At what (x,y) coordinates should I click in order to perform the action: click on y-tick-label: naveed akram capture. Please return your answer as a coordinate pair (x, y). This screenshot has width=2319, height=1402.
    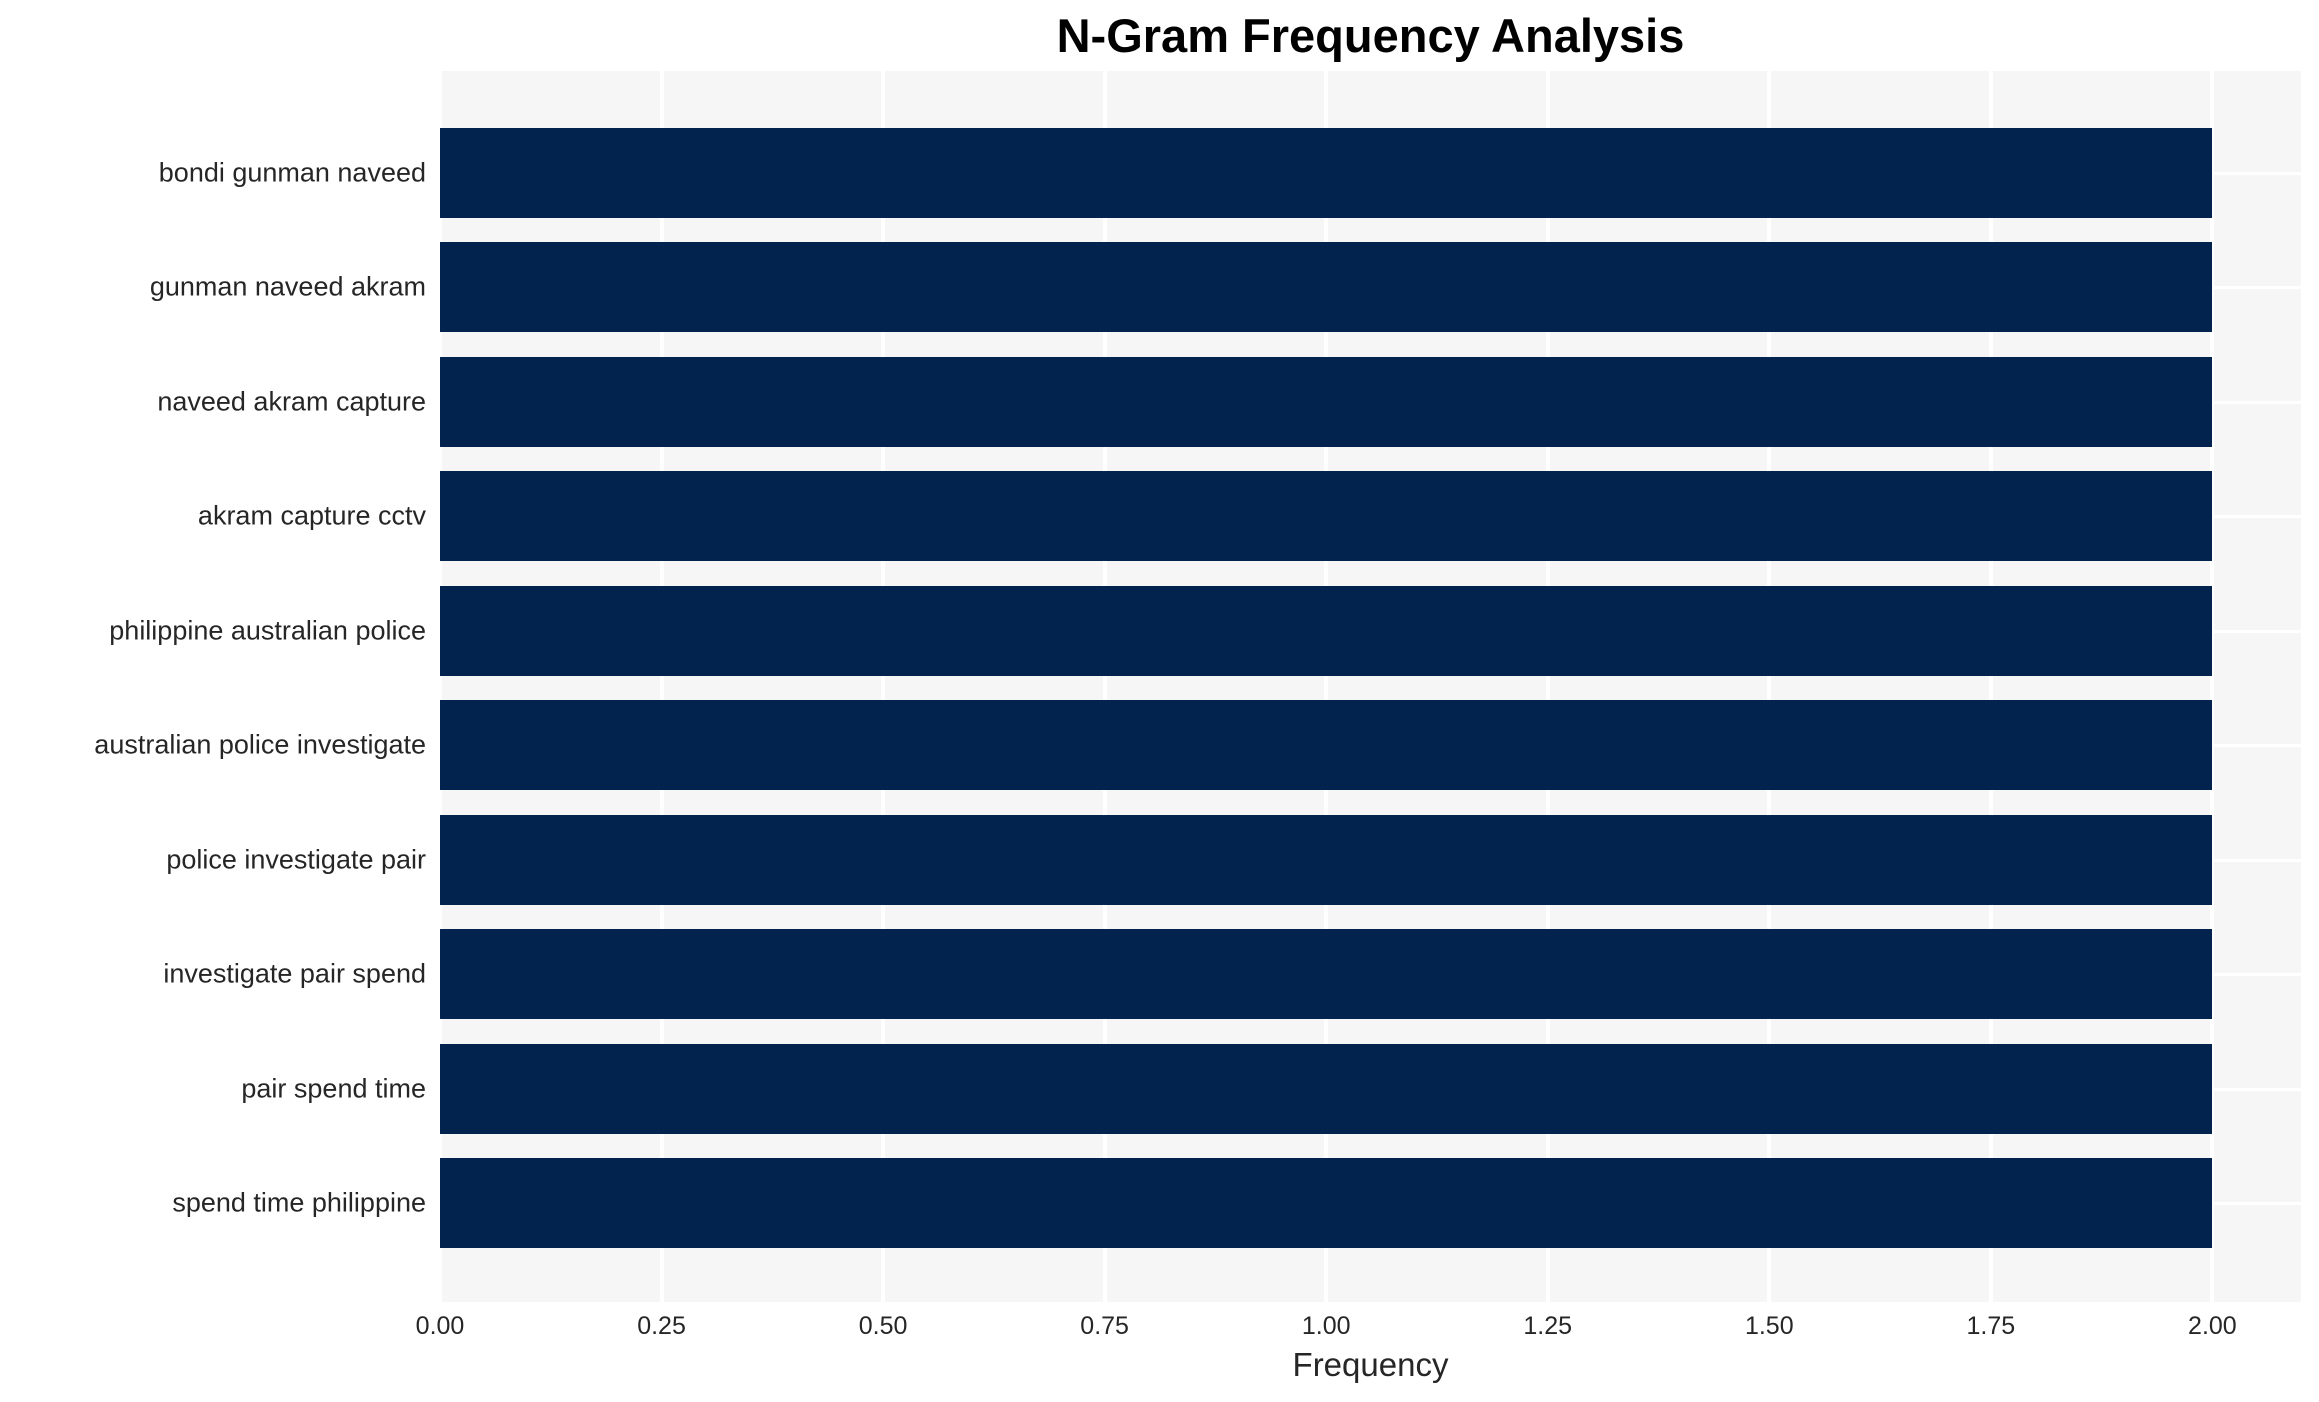
    Looking at the image, I should click on (291, 401).